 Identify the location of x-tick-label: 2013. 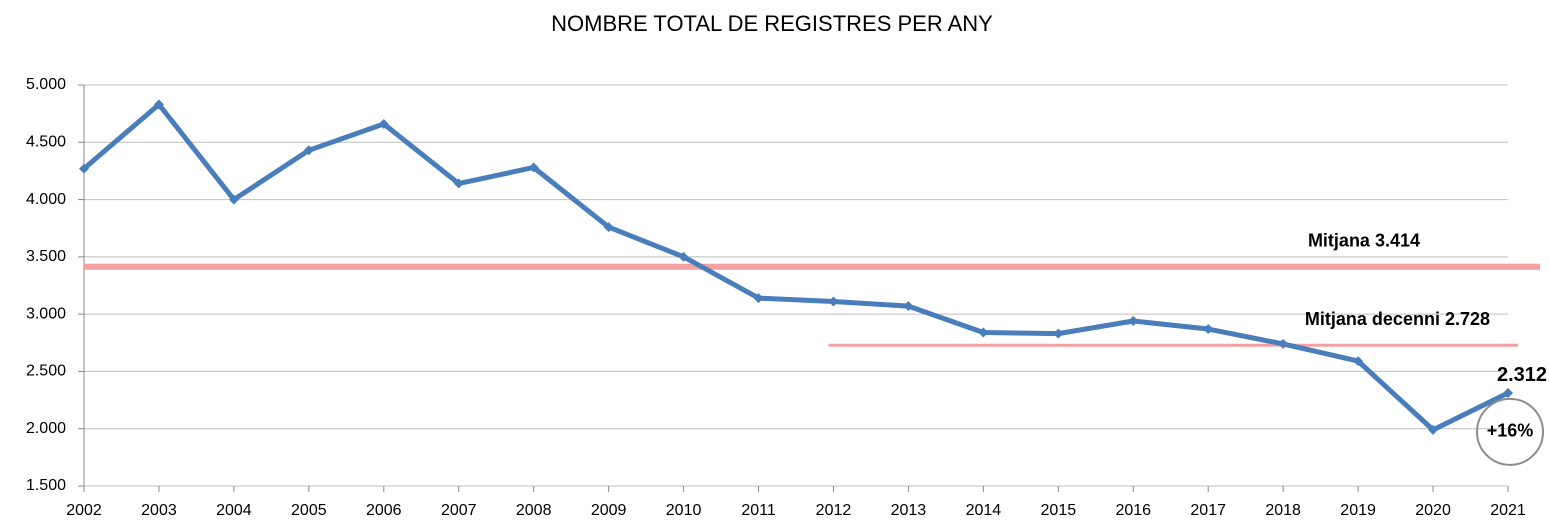
(909, 510).